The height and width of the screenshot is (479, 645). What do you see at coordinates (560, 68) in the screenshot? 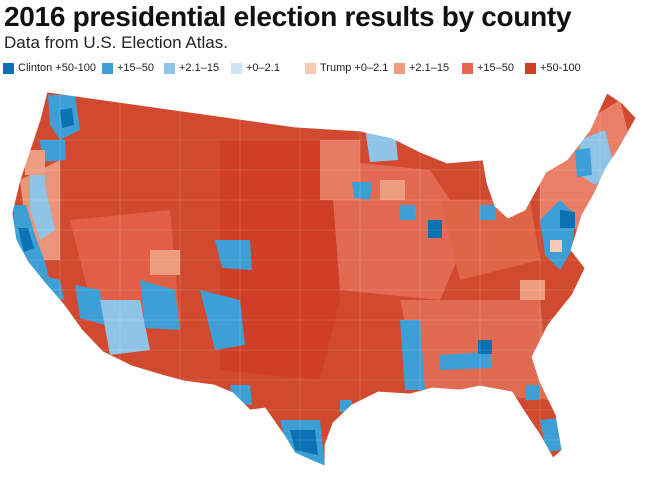
I see `legend-label: +50-100` at bounding box center [560, 68].